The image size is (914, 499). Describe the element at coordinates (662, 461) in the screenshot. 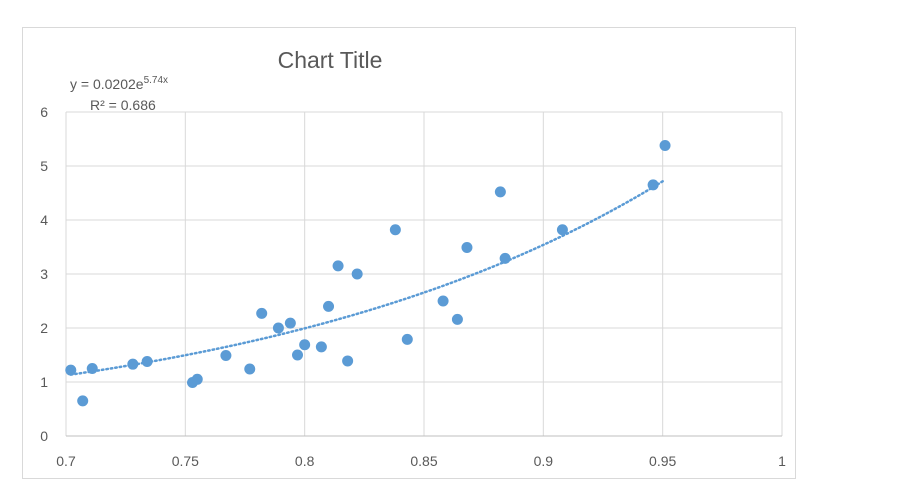

I see `x-tick-label: 0.95` at that location.